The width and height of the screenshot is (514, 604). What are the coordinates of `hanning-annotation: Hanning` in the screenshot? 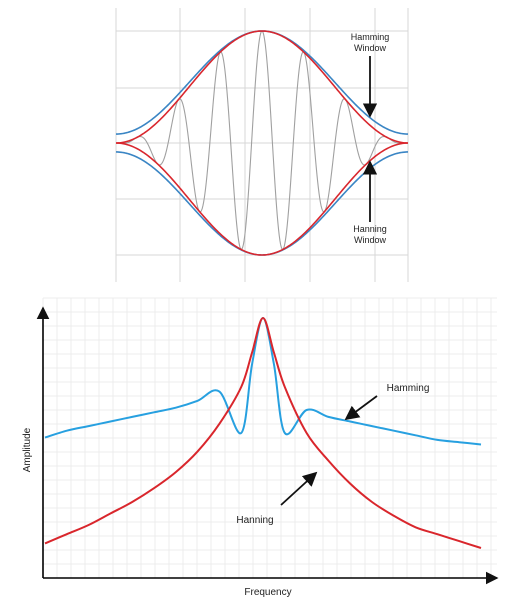 It's located at (277, 498).